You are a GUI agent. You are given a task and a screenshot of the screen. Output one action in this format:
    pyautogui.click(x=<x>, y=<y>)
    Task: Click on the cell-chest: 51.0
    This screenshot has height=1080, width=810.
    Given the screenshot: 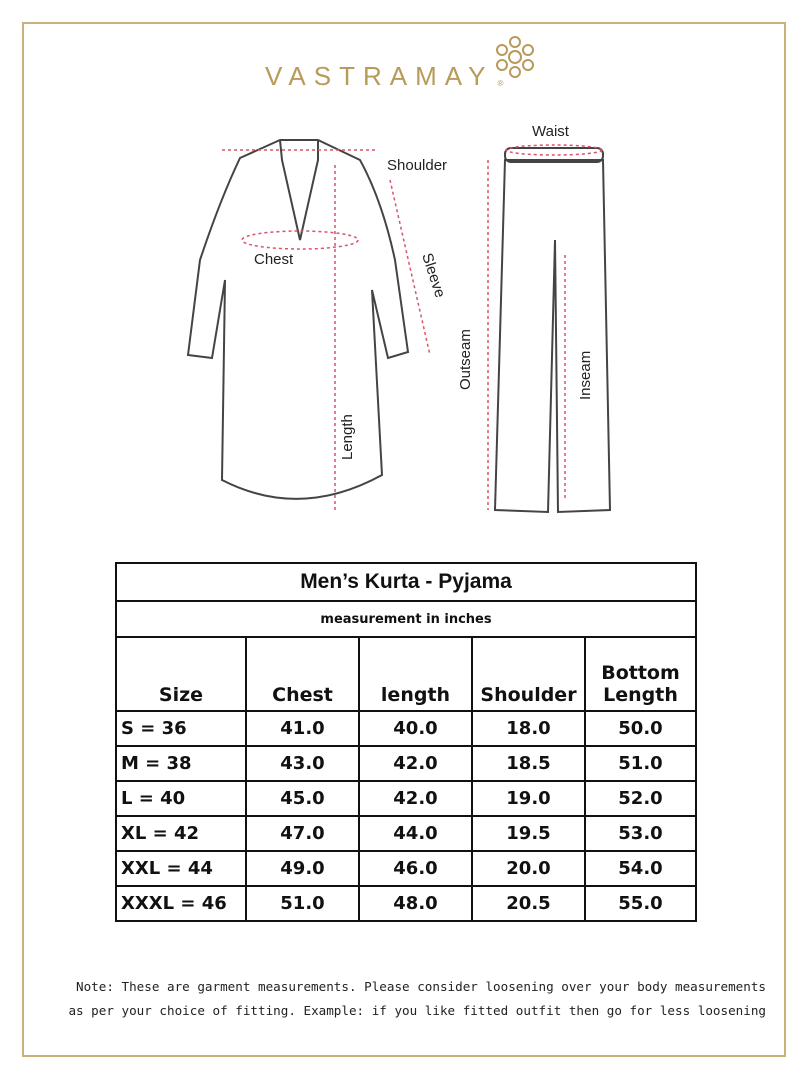 What is the action you would take?
    pyautogui.click(x=302, y=903)
    